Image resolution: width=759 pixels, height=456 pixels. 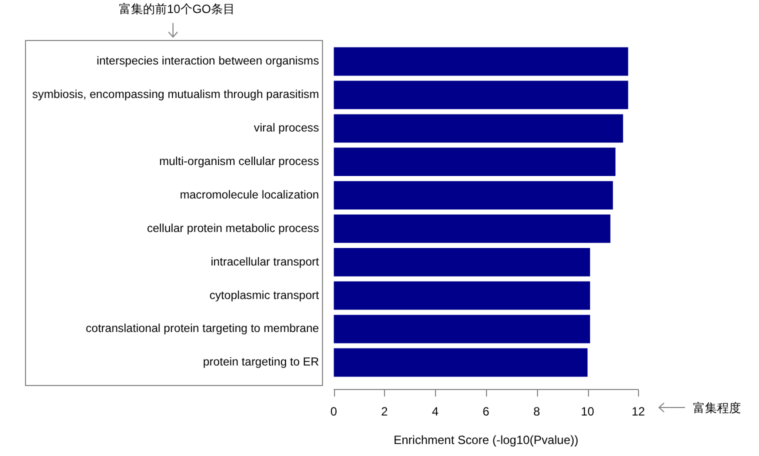 I want to click on text: 富集的前10个GO条目, so click(x=177, y=9).